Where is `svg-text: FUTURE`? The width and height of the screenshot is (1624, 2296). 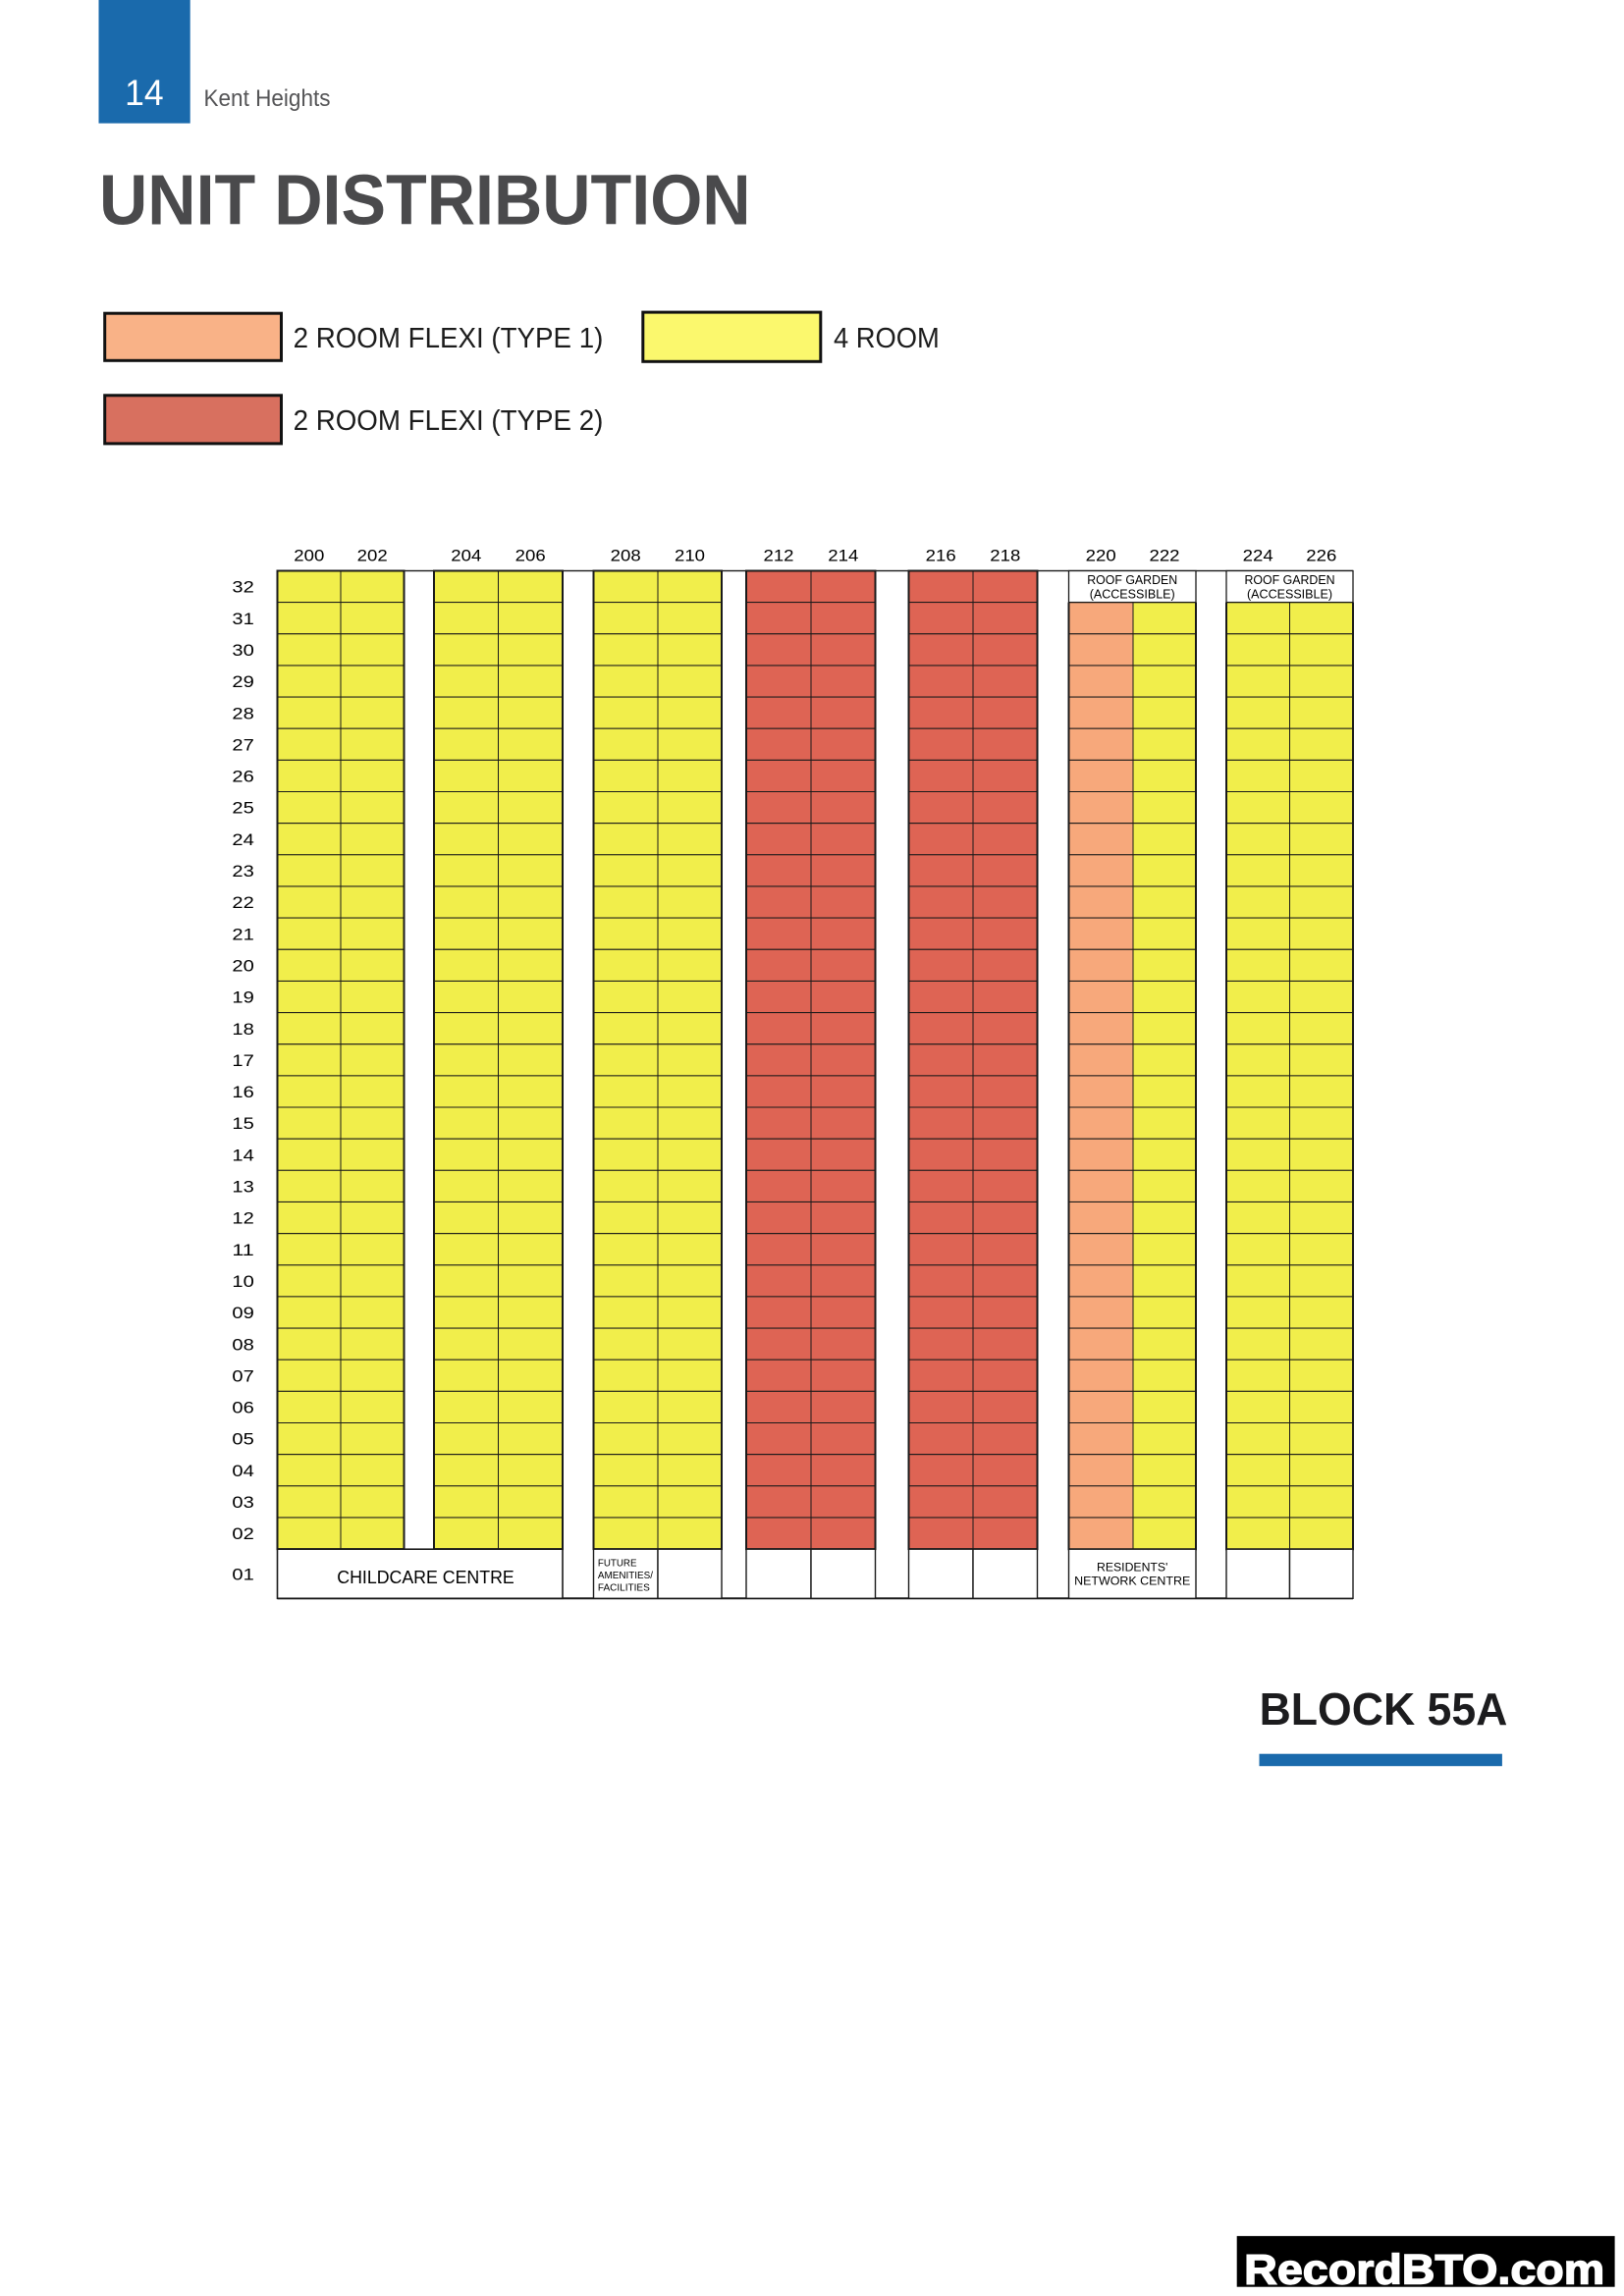
svg-text: FUTURE is located at coordinates (617, 1565).